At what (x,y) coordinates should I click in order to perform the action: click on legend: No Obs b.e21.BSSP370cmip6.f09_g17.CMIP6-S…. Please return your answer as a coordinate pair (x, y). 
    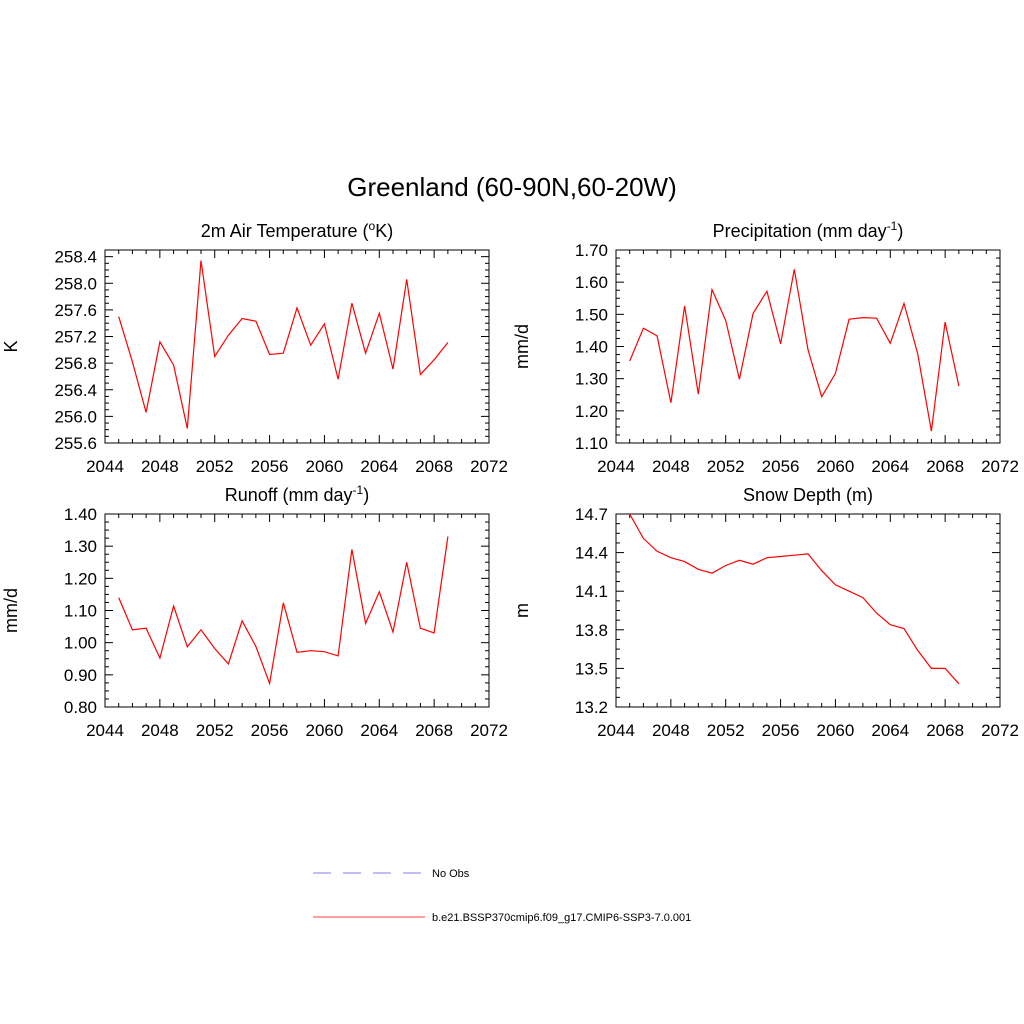
    Looking at the image, I should click on (502, 896).